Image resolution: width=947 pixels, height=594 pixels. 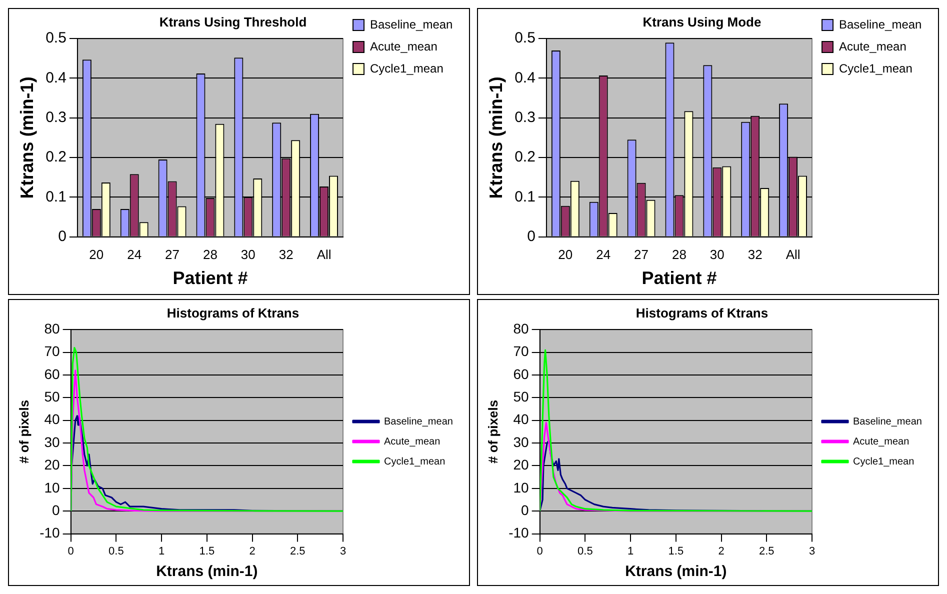 What do you see at coordinates (702, 22) in the screenshot?
I see `chart-title: Ktrans Using Mode` at bounding box center [702, 22].